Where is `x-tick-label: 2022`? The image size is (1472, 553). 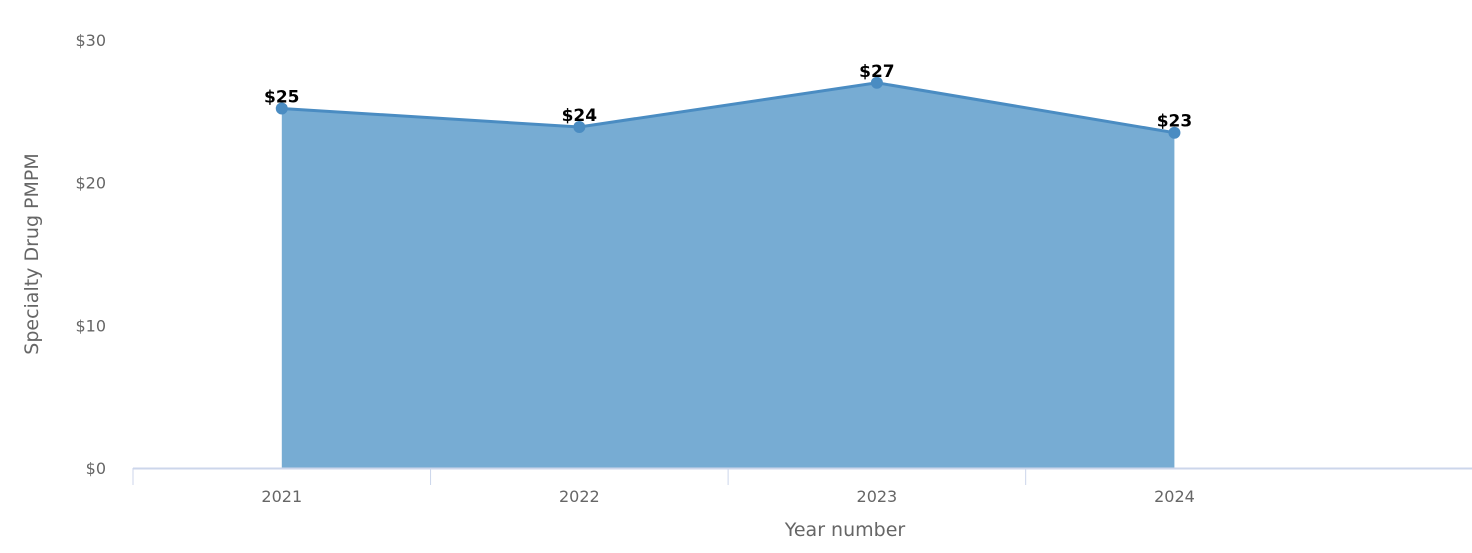 x-tick-label: 2022 is located at coordinates (579, 496).